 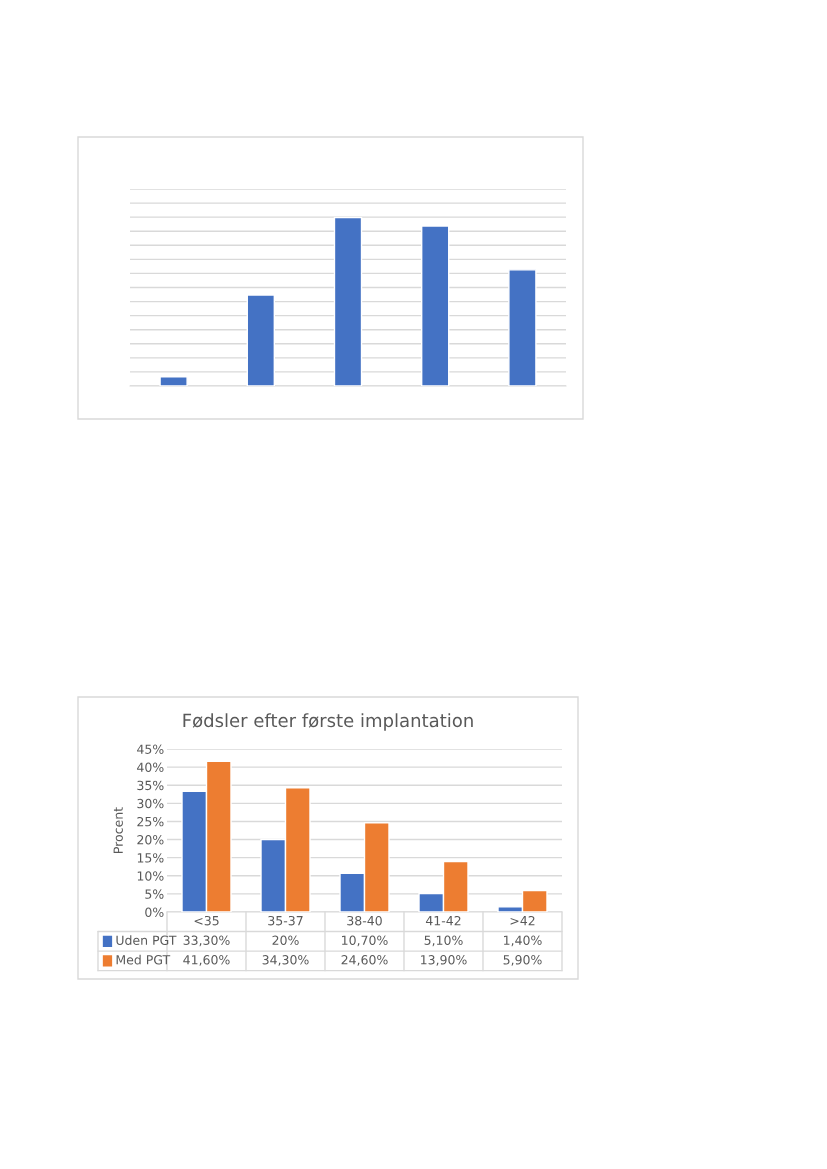 I want to click on y-tick-label: 25%, so click(x=150, y=821).